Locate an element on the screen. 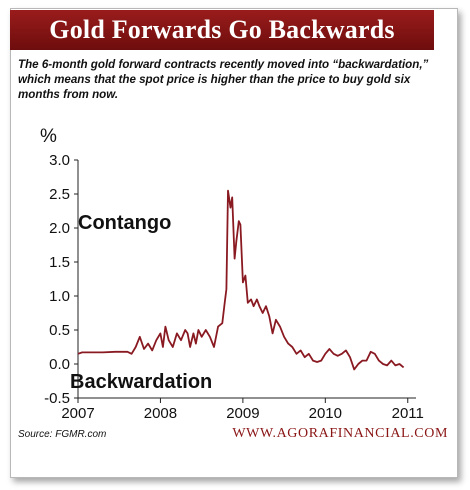 This screenshot has width=470, height=490. y-tick-label: 0.5 is located at coordinates (59, 330).